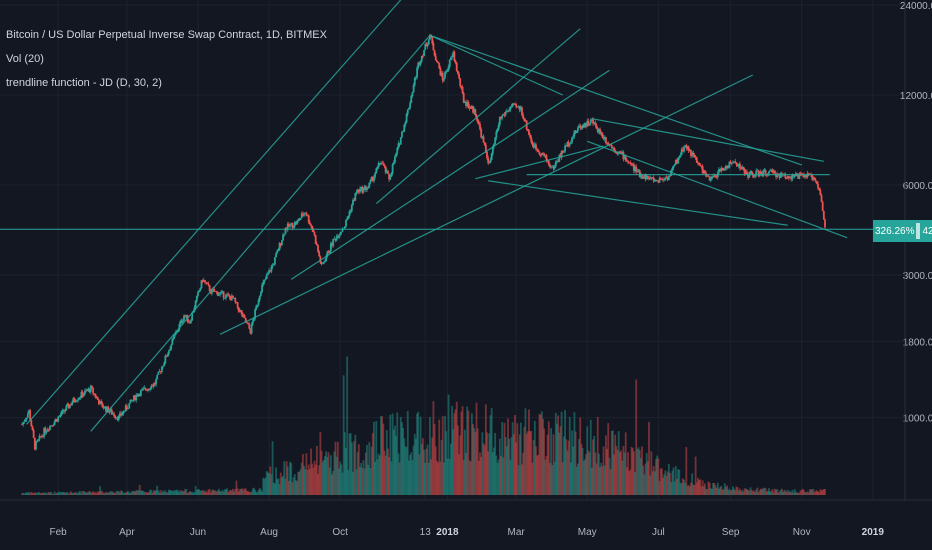 The image size is (932, 550). I want to click on percent-change: 326.26%, so click(895, 231).